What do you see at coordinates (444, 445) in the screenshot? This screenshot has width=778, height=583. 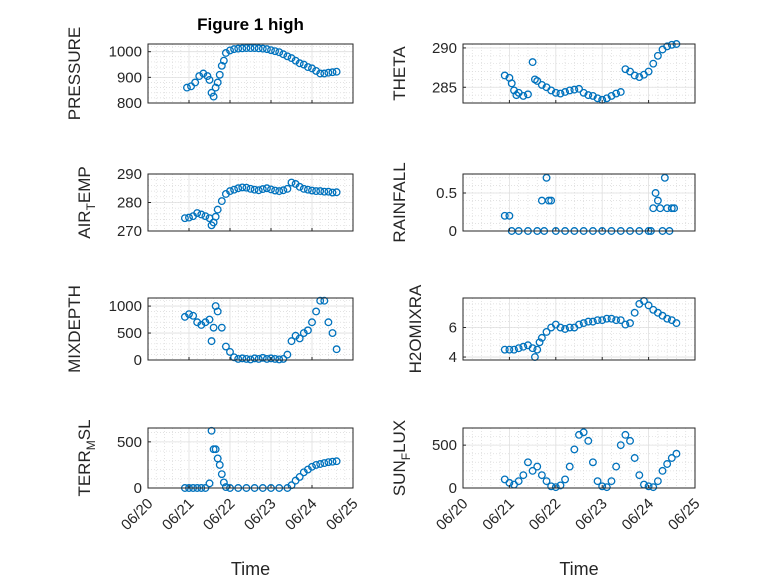 I see `y-tick-label: 500` at bounding box center [444, 445].